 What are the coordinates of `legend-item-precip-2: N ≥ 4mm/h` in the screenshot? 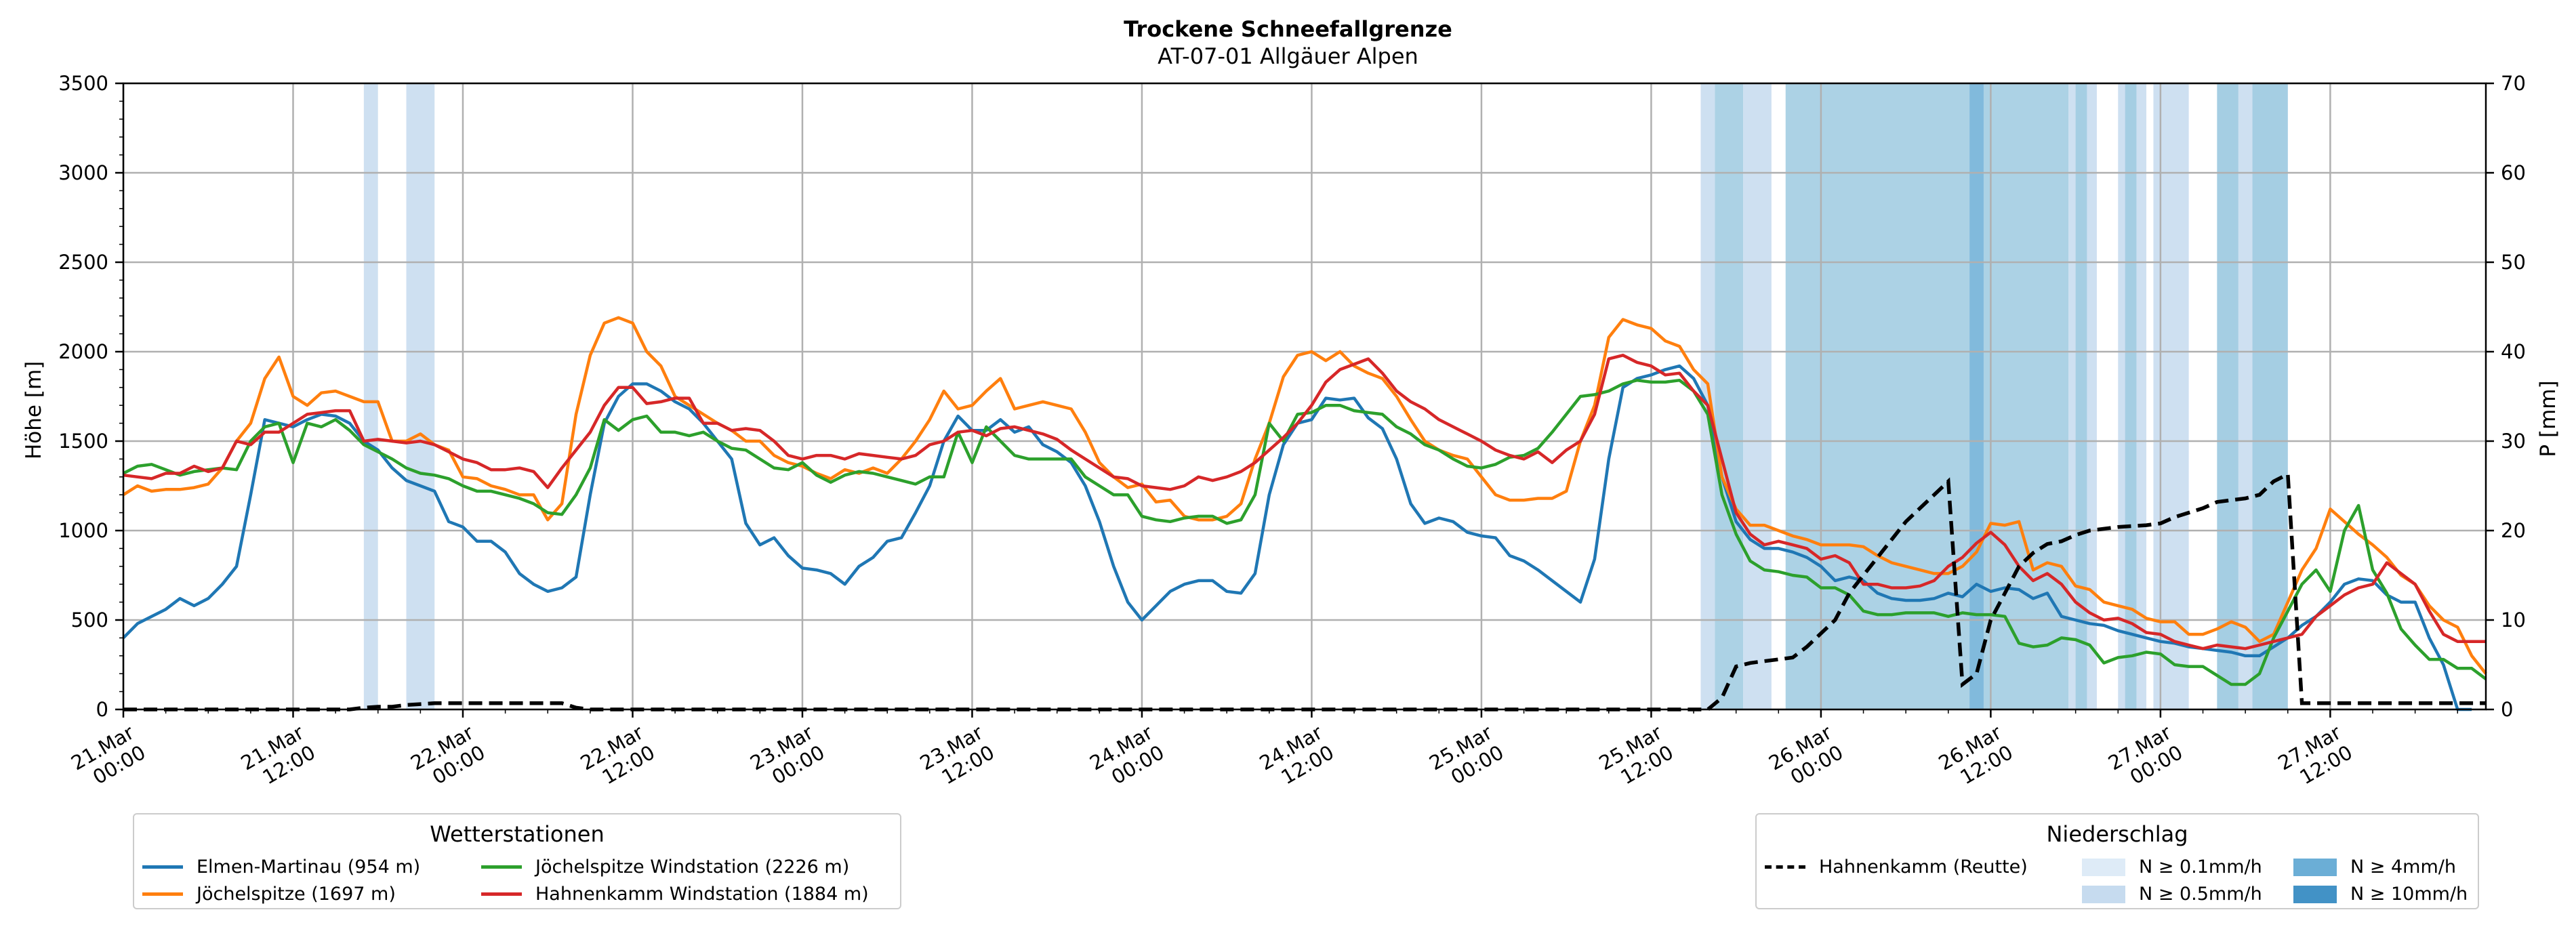 It's located at (2375, 867).